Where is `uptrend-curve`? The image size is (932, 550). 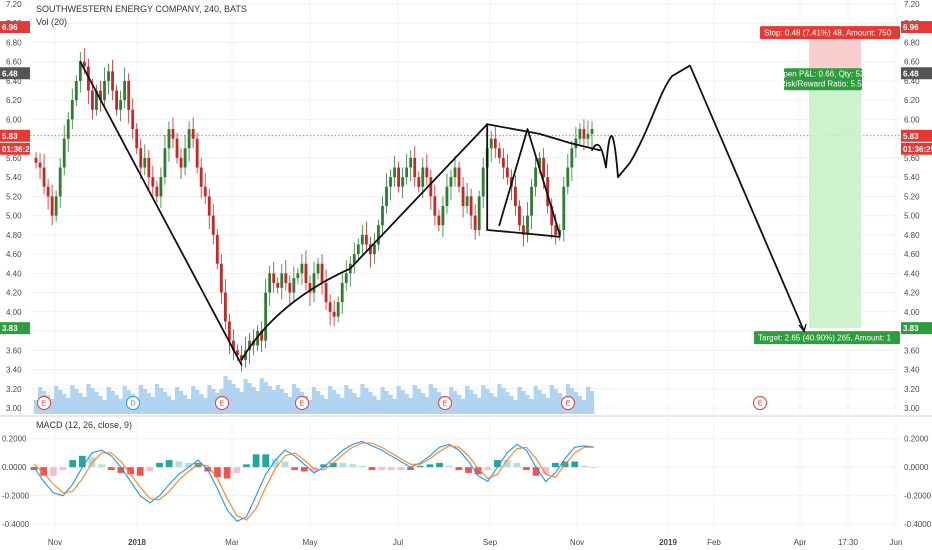 uptrend-curve is located at coordinates (364, 242).